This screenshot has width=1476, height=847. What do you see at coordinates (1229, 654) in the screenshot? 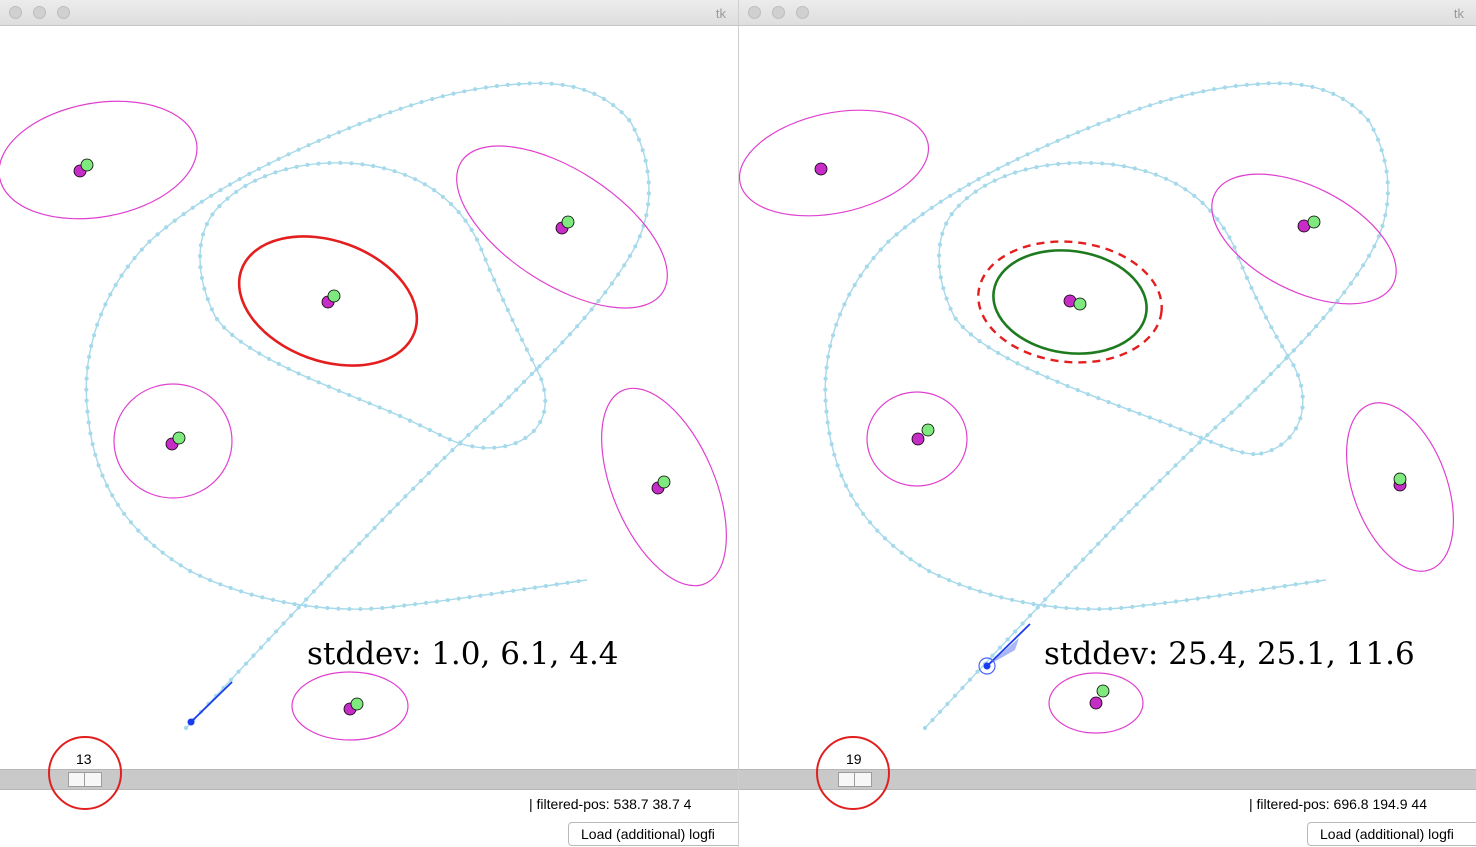
I see `stddev-label: stddev: 25.4, 25.1, 11.6` at bounding box center [1229, 654].